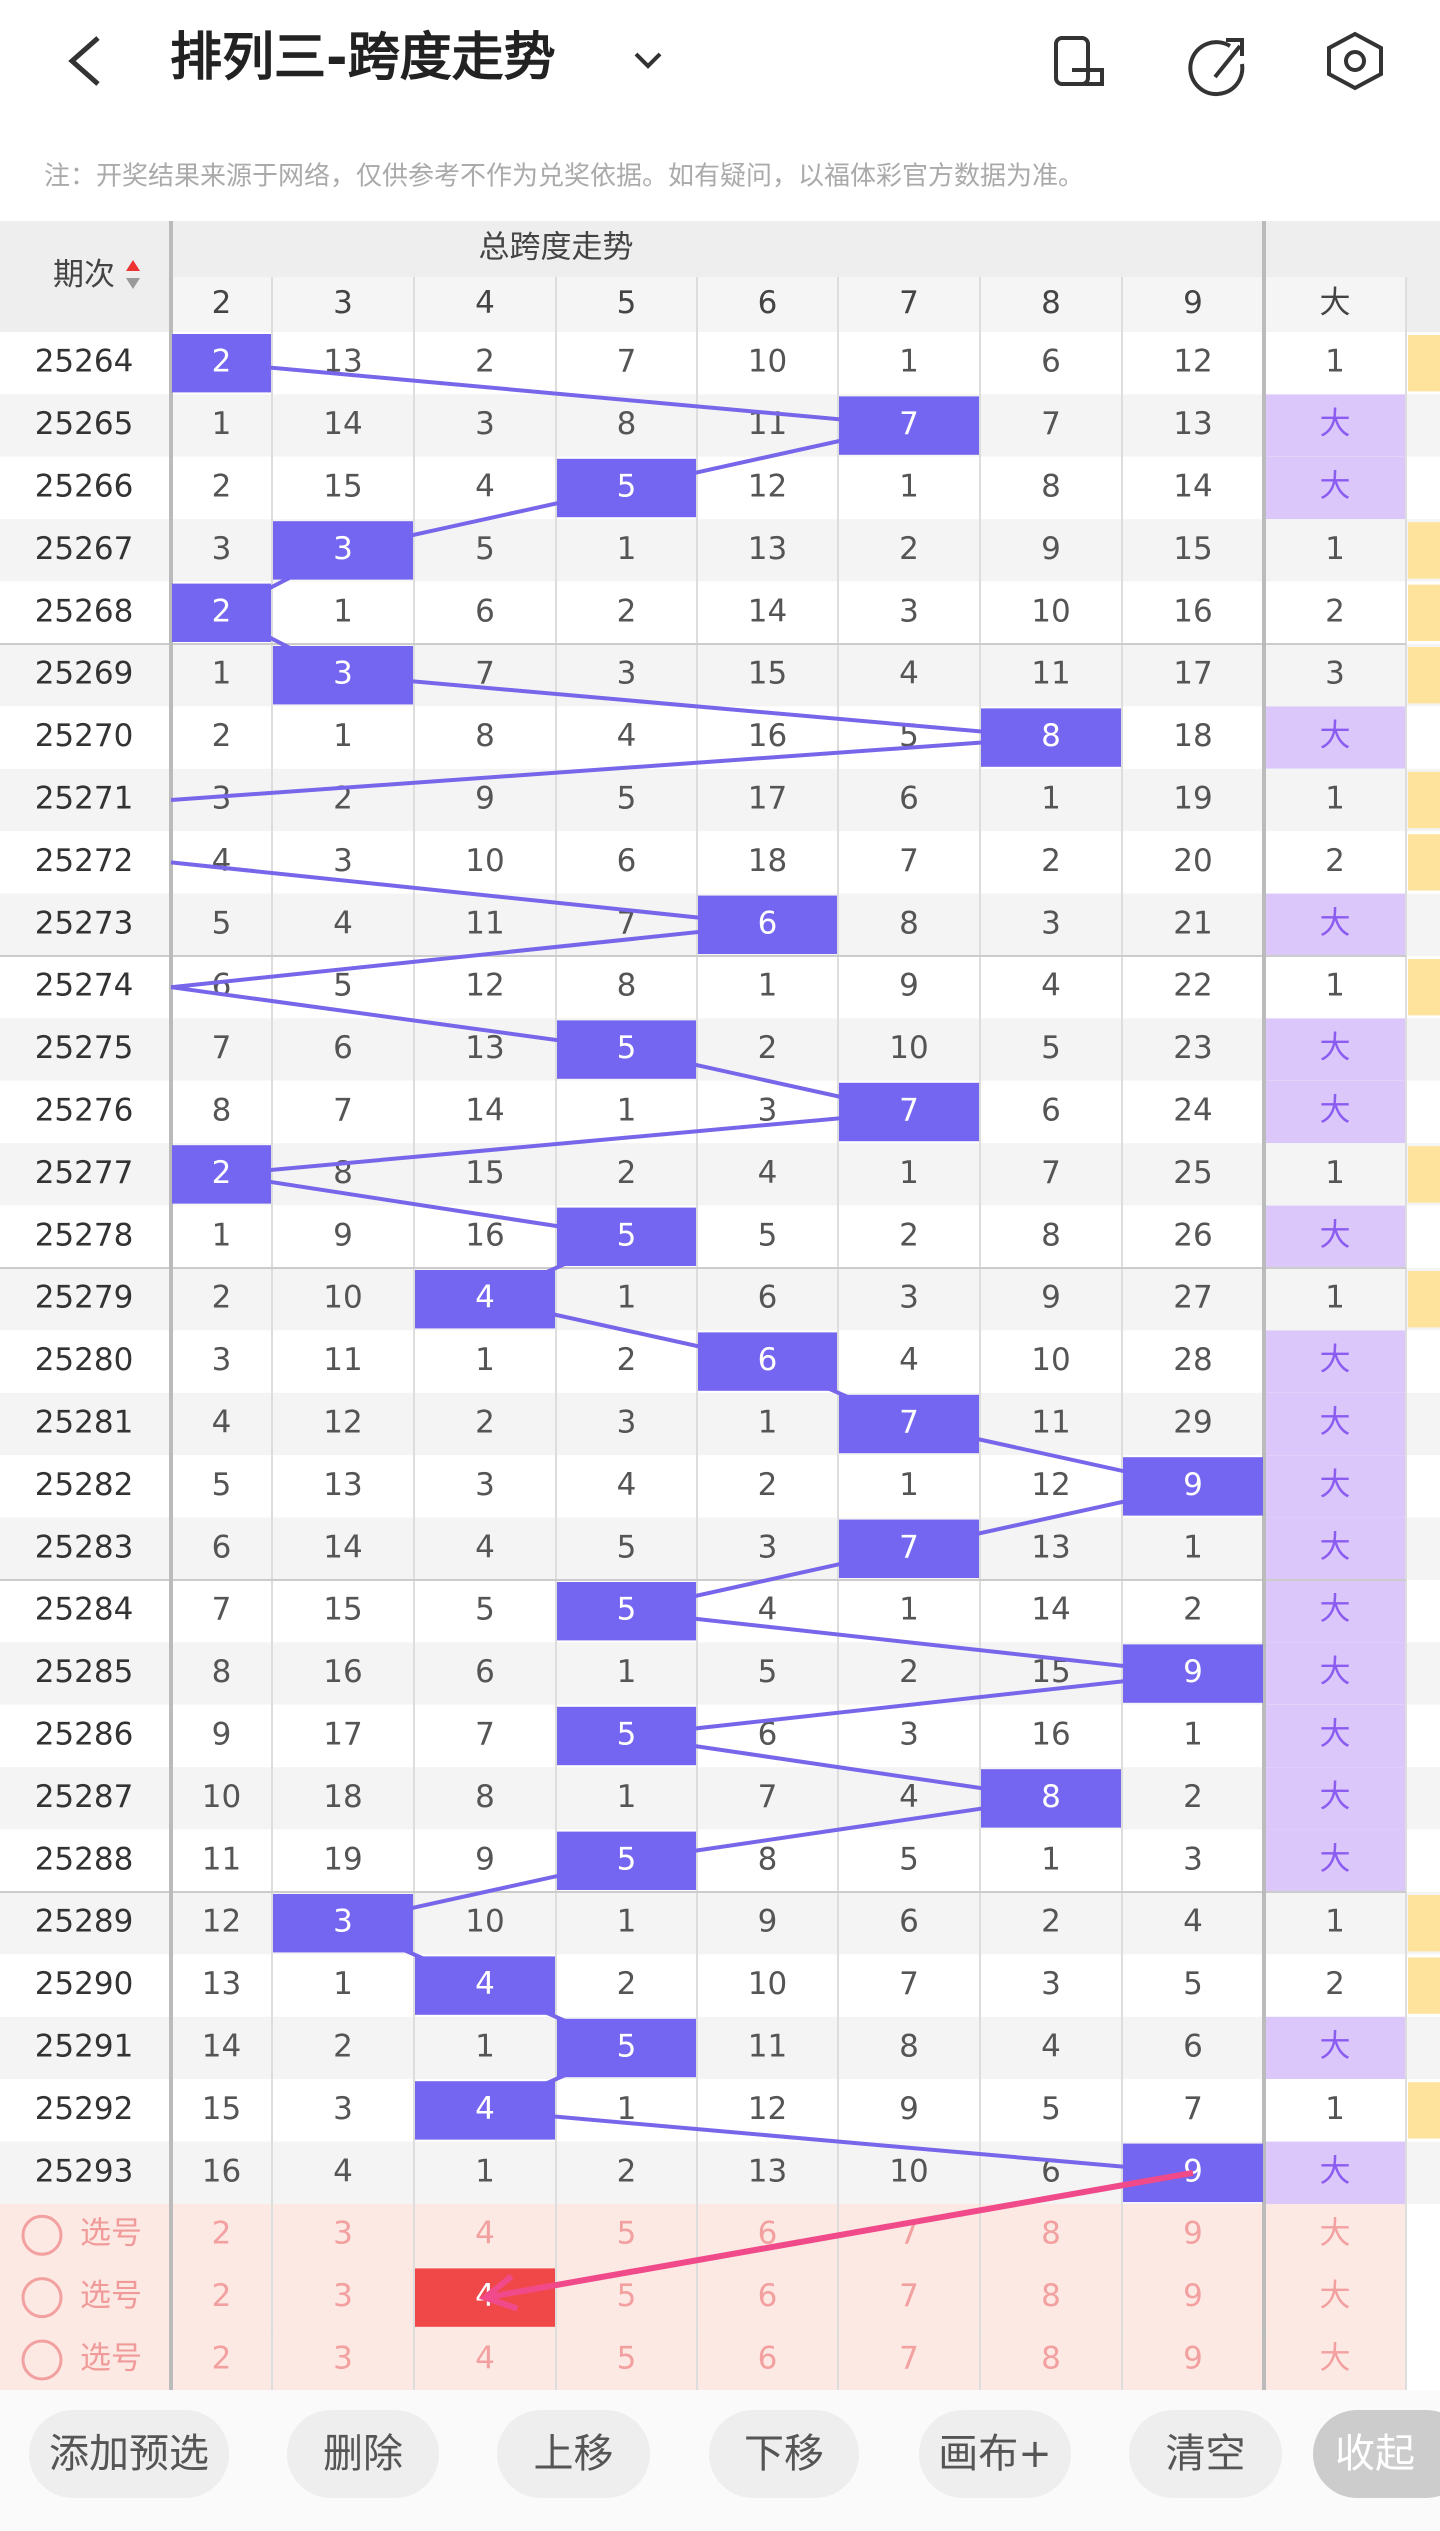 This screenshot has width=1440, height=2531. I want to click on toolbar-button-label: 清空, so click(1206, 2454).